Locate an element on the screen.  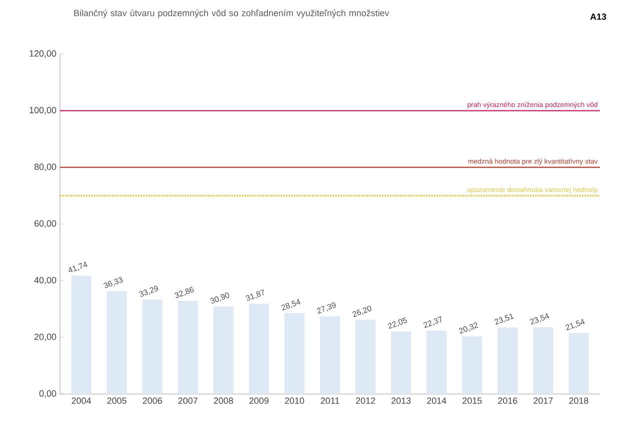
y-tick-label: 40,00 is located at coordinates (45, 280).